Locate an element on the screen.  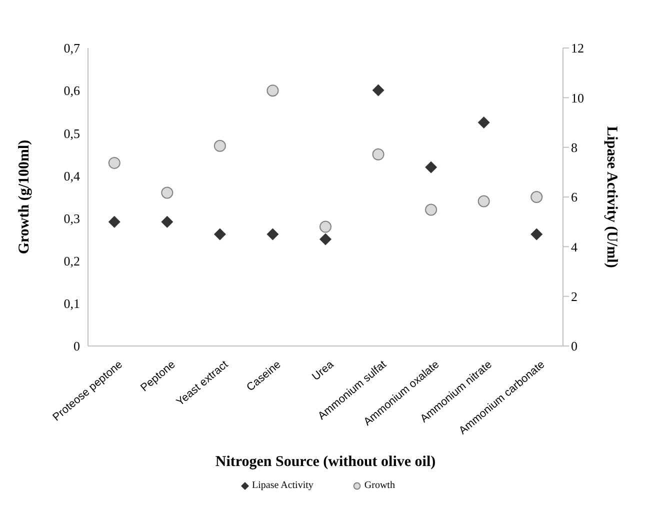
y-tick-label: 0,6 is located at coordinates (72, 90).